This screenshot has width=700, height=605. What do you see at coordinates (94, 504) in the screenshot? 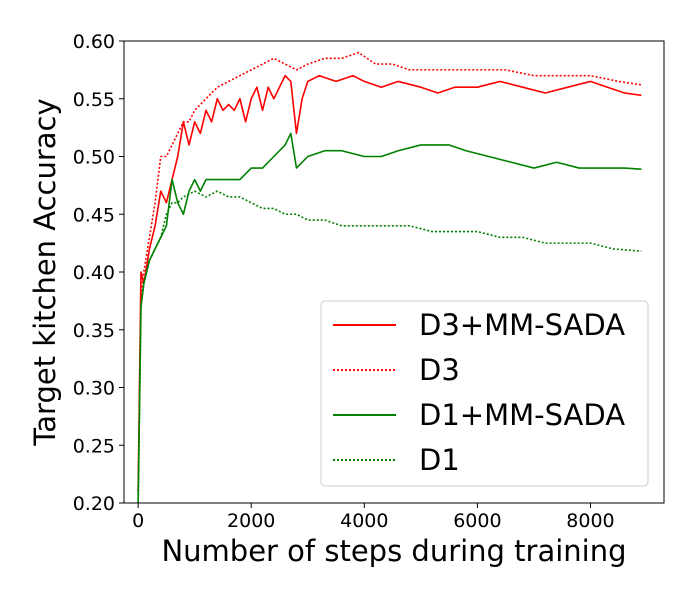
I see `y-tick-label: 0.20` at bounding box center [94, 504].